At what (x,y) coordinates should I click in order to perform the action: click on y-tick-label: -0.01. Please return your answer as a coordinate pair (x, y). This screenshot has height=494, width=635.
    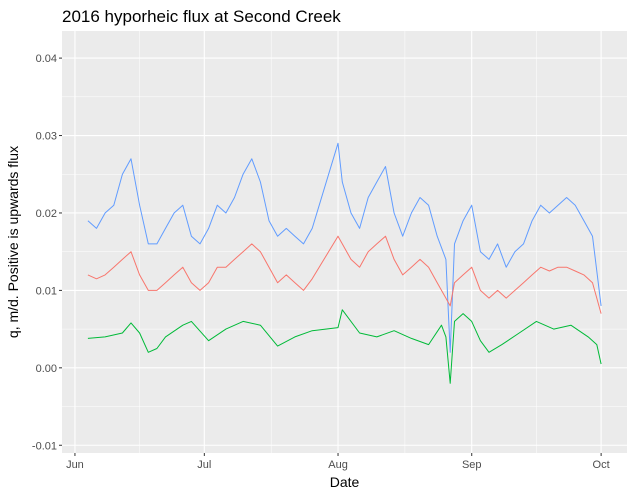
    Looking at the image, I should click on (44, 446).